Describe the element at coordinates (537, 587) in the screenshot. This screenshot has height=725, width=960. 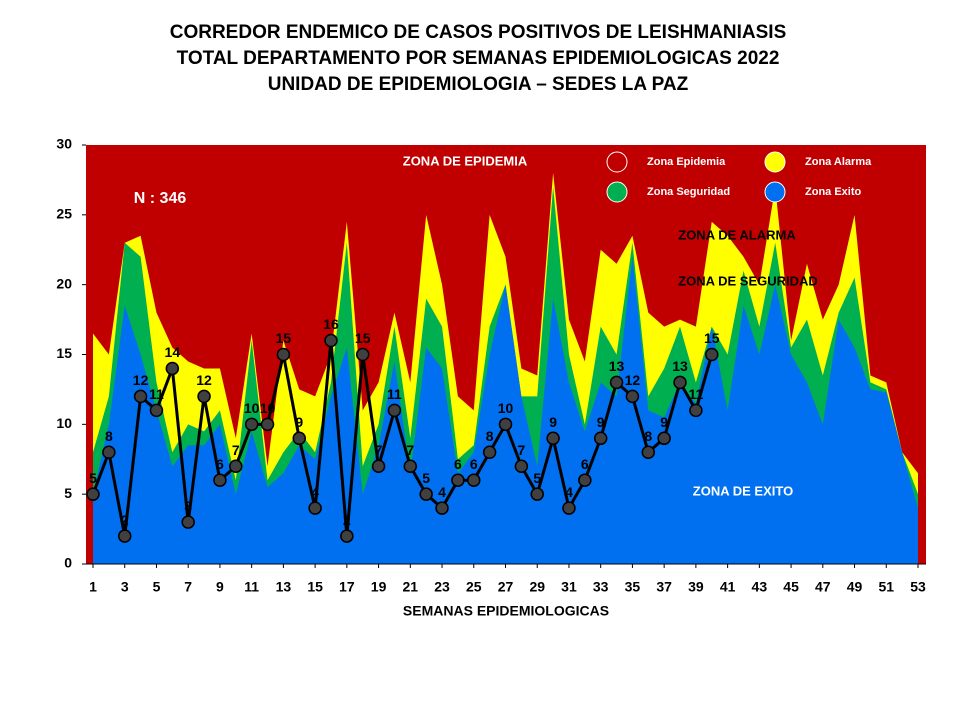
I see `x-tick-label: 29` at that location.